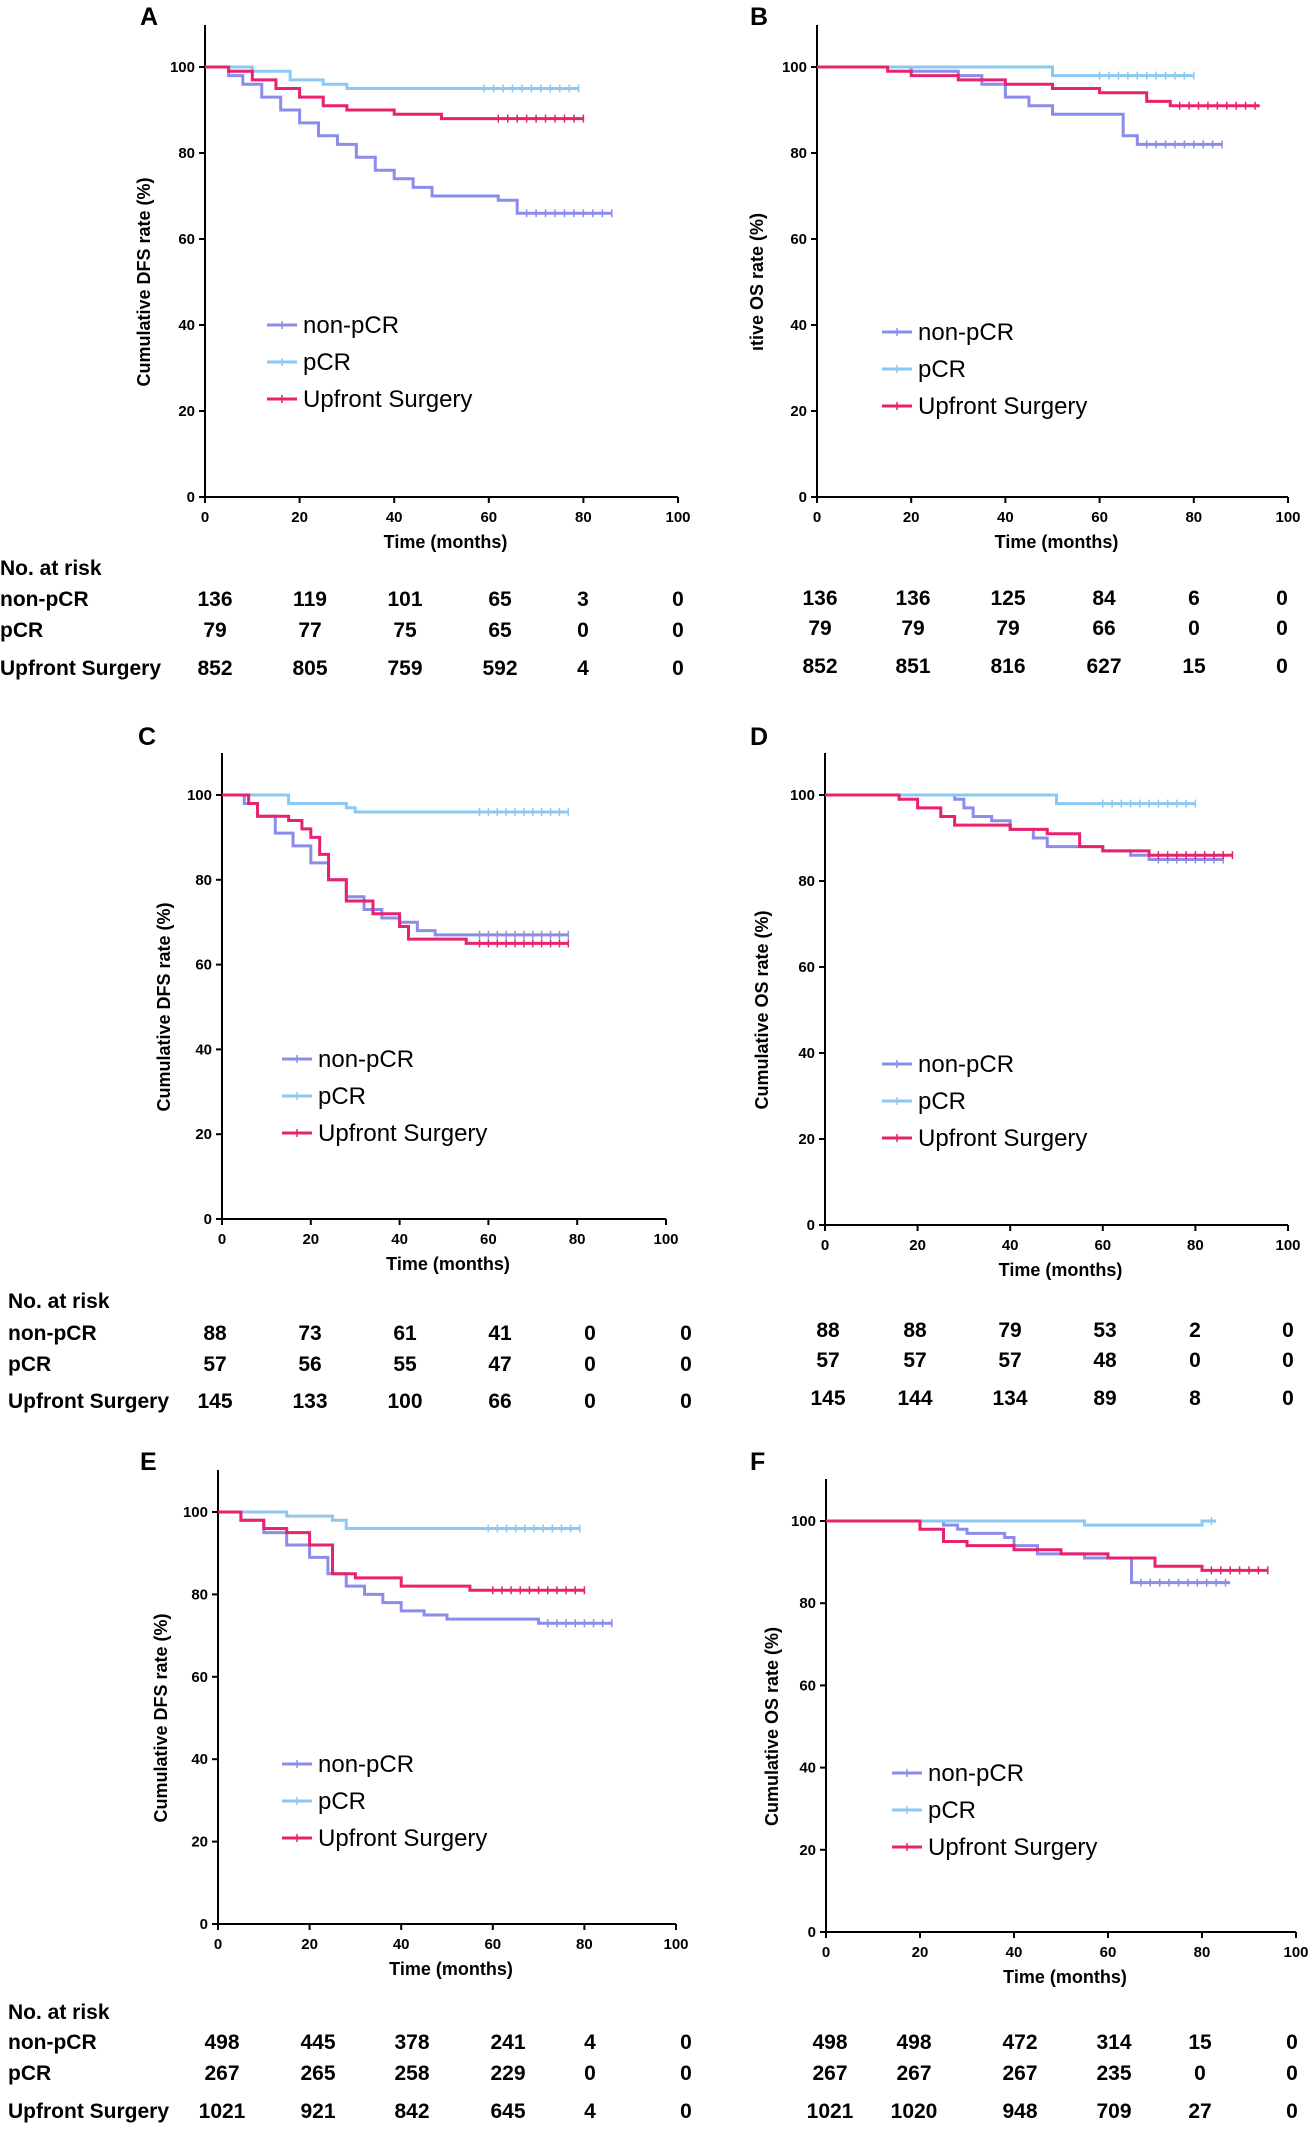 The image size is (1313, 2129). I want to click on risk-value: 66, so click(1103, 628).